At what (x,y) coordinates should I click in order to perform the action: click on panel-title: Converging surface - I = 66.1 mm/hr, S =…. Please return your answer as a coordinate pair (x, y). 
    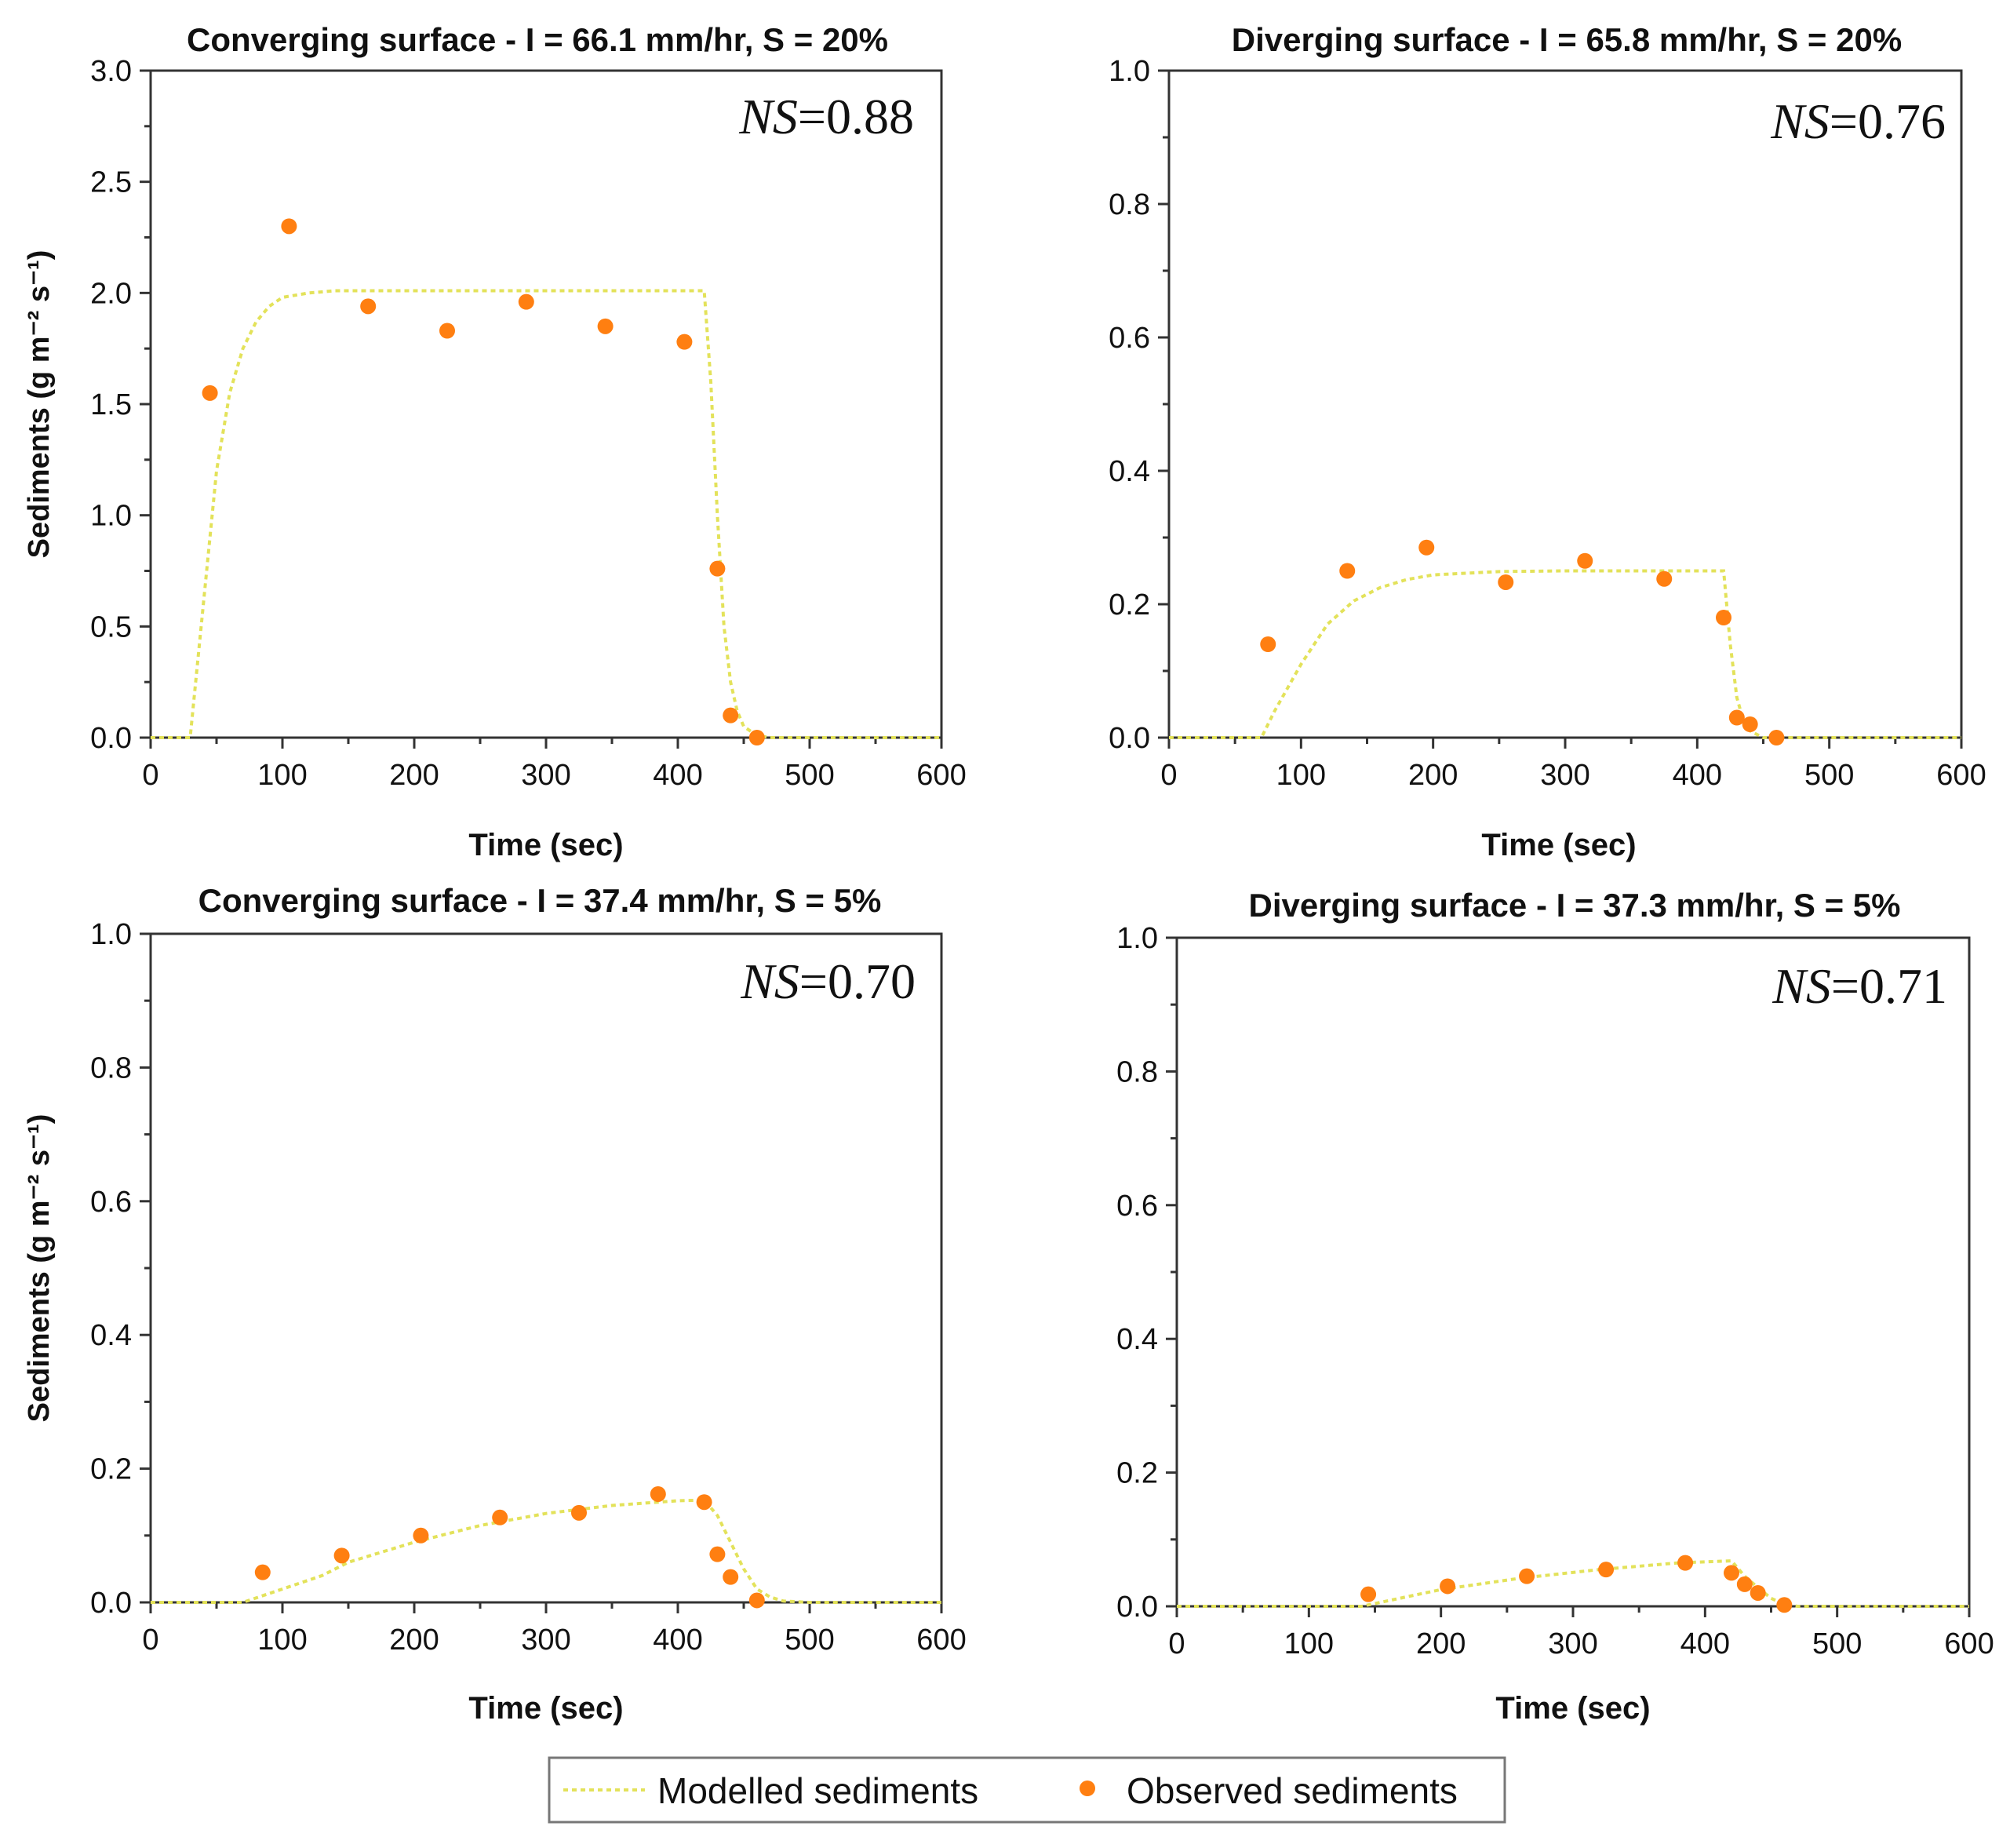
    Looking at the image, I should click on (537, 40).